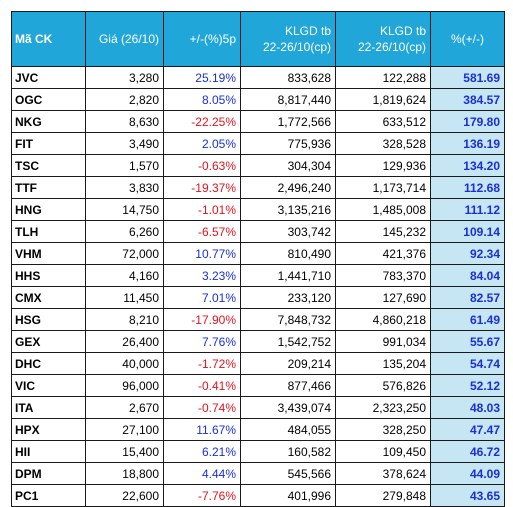  I want to click on cell-pct: 111.12, so click(467, 209).